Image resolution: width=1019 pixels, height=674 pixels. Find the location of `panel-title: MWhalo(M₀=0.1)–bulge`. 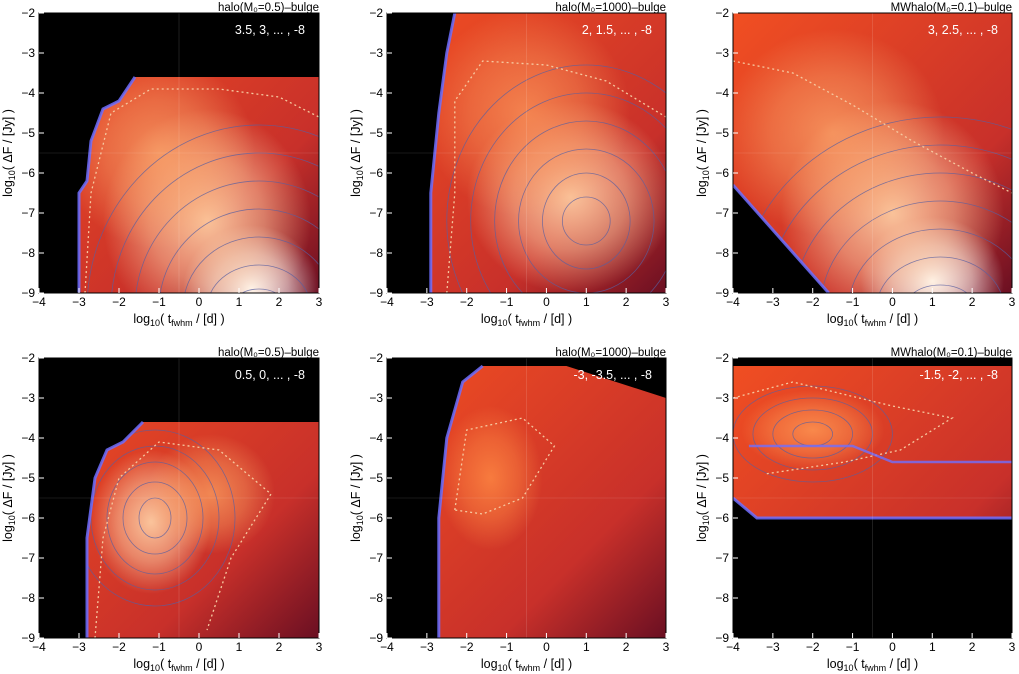

panel-title: MWhalo(M₀=0.1)–bulge is located at coordinates (951, 8).